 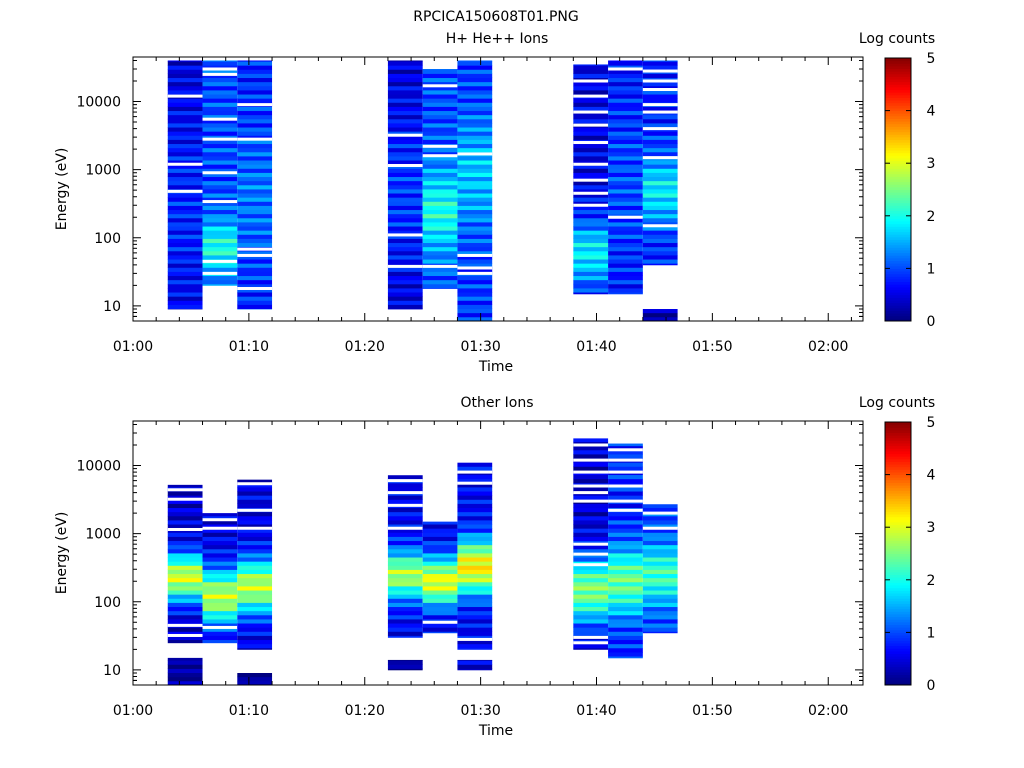 I want to click on colorbar: 0 1 2 3 4 5, so click(x=910, y=190).